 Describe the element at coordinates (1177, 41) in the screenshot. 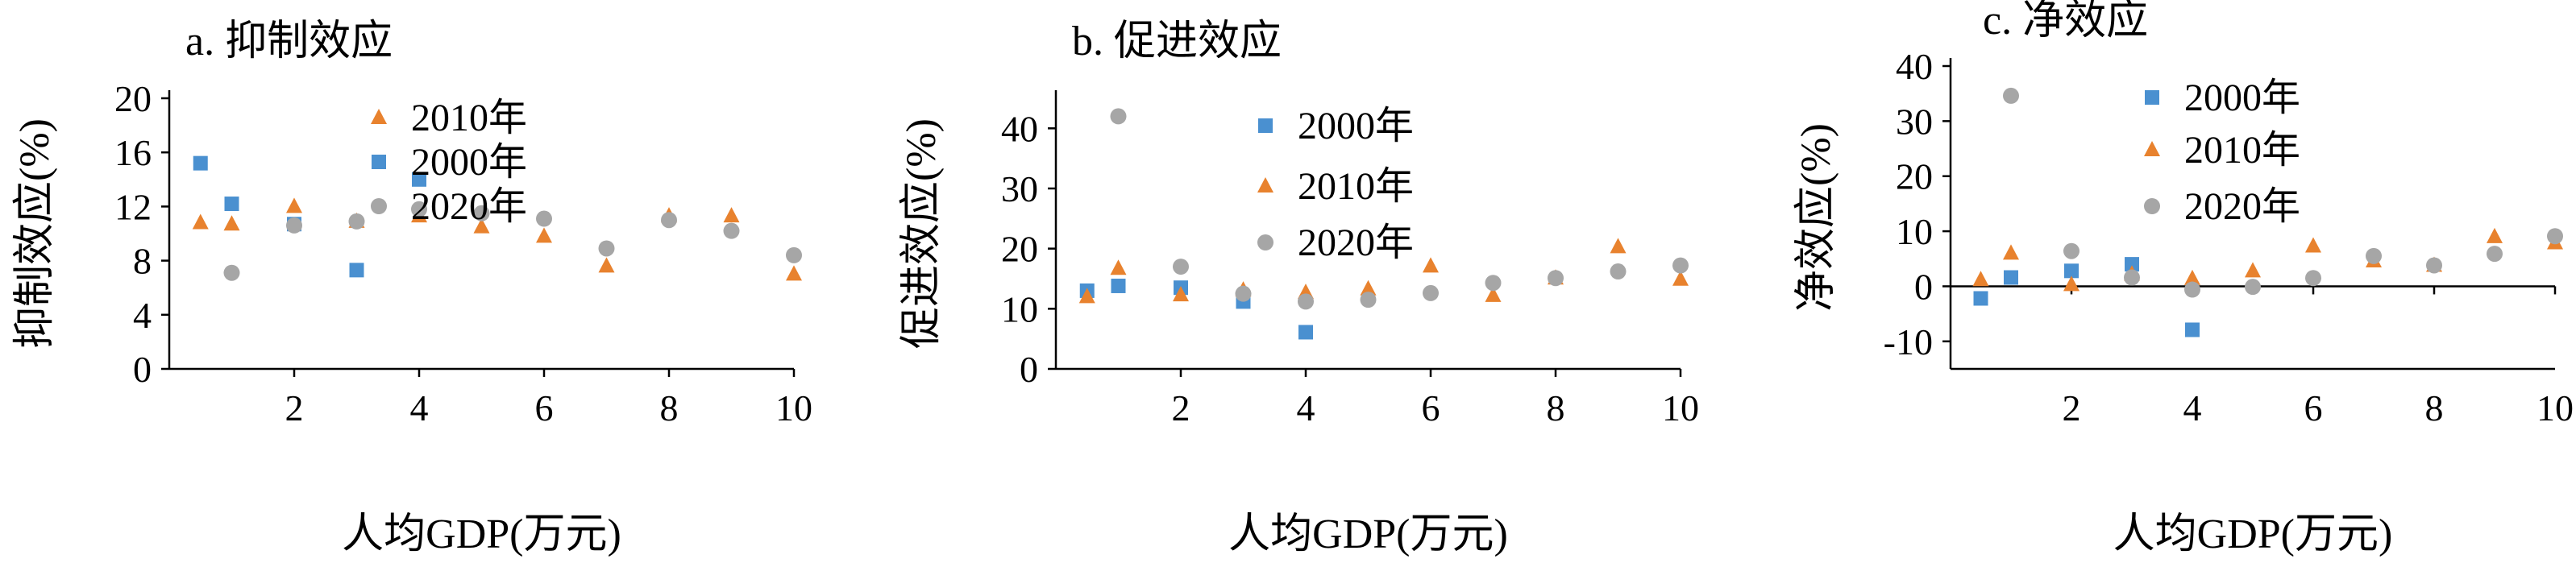

I see `chart-title: b. 促进效应` at that location.